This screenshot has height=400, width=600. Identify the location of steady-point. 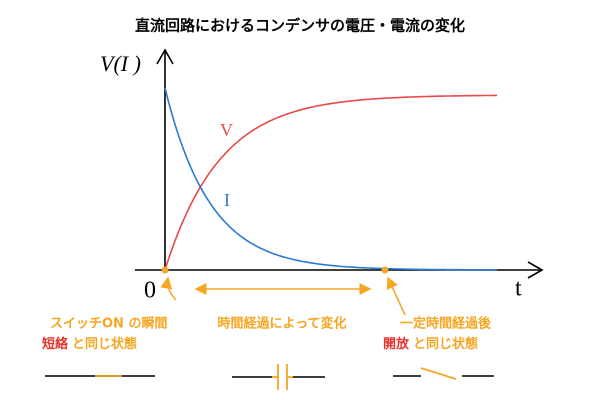
(385, 270).